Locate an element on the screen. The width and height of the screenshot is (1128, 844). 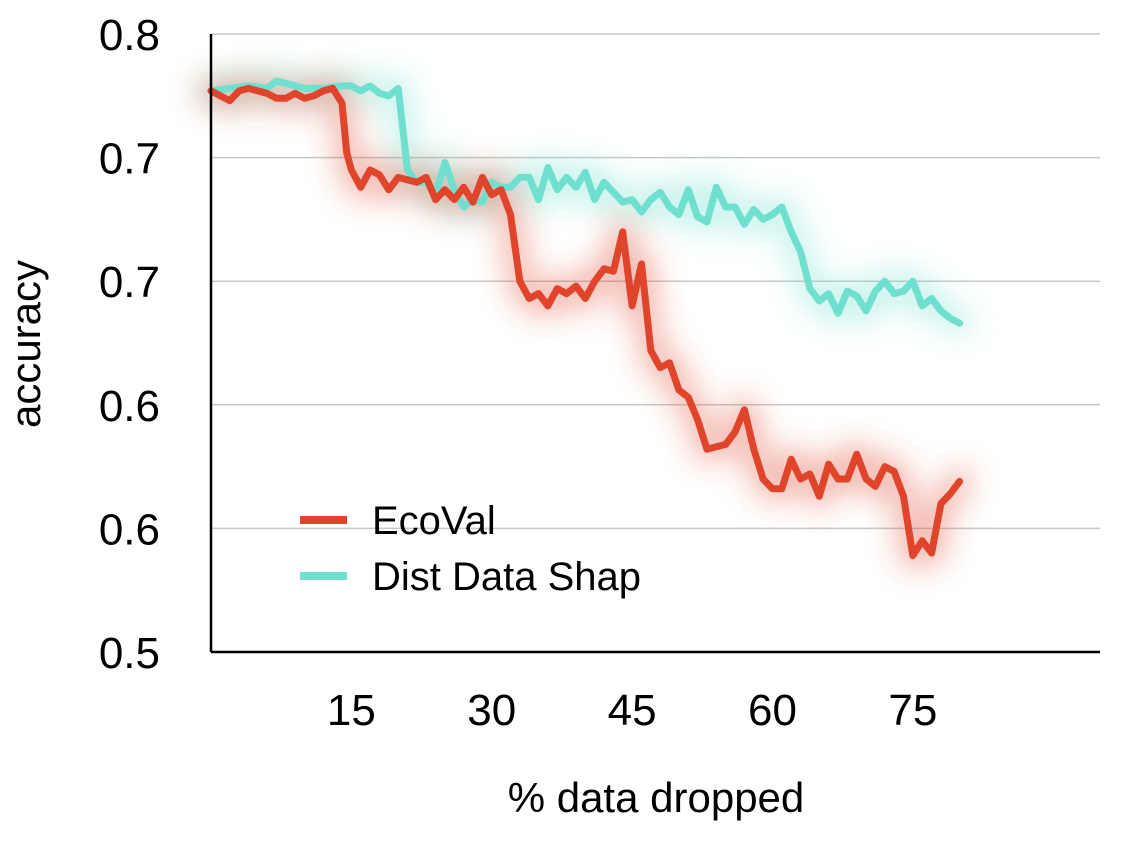
x-tick-labels: 15 30 45 60 75 is located at coordinates (632, 710).